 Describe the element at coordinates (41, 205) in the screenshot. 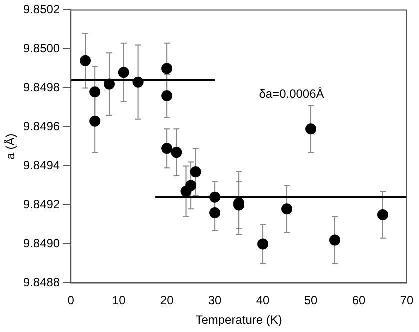

I see `y-tick-label: 9.8492` at that location.